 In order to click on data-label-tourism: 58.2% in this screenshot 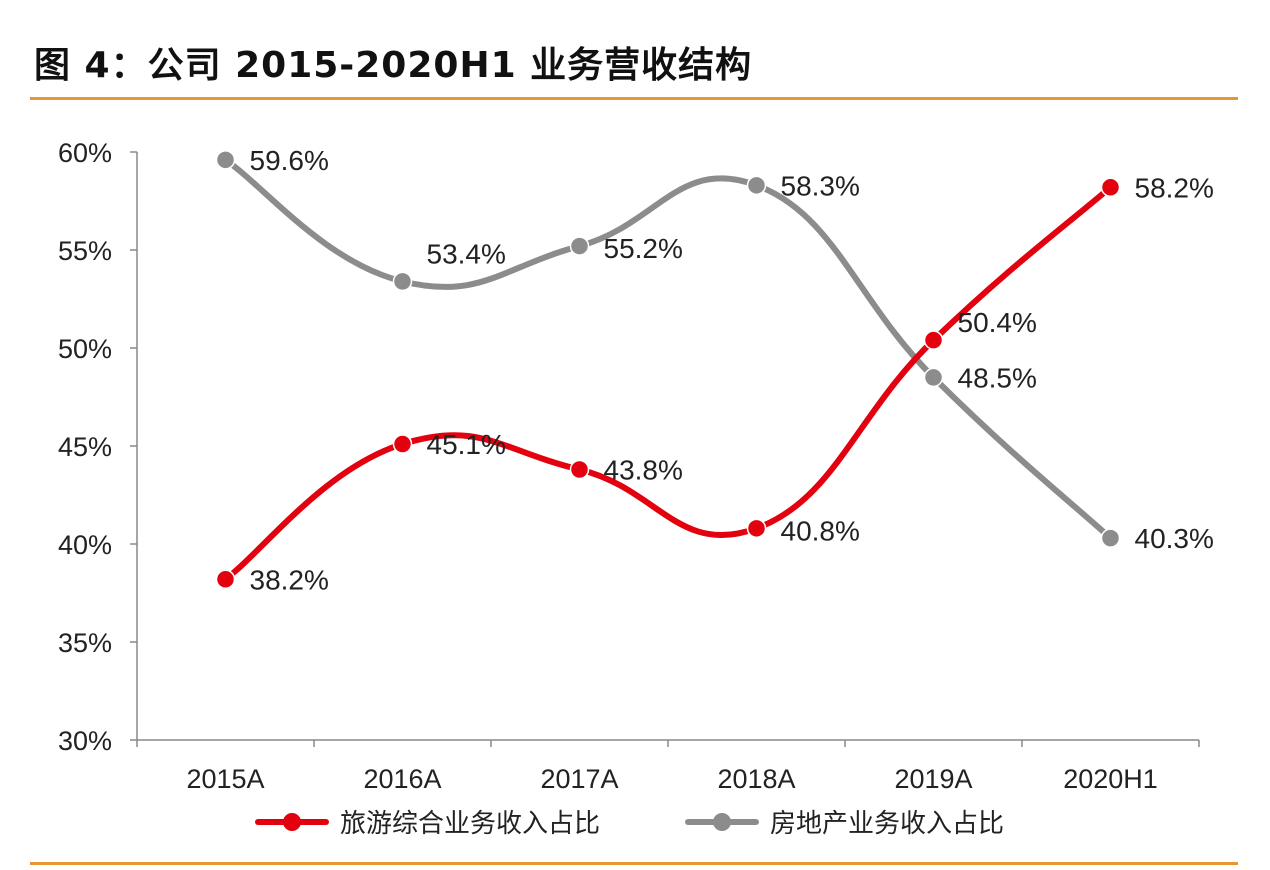, I will do `click(1174, 187)`.